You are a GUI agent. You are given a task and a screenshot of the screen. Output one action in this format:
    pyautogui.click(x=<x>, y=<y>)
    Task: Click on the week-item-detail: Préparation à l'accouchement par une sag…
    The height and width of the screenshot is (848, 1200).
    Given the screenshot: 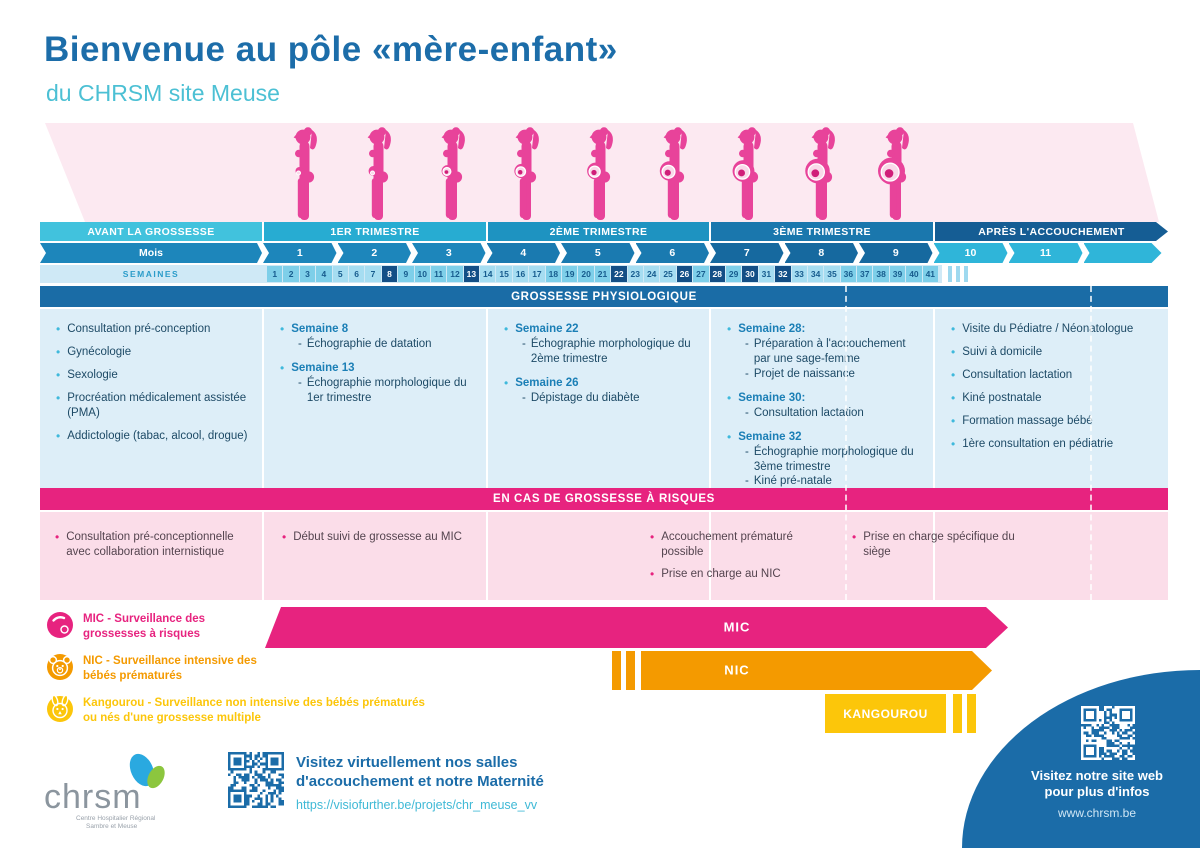 What is the action you would take?
    pyautogui.click(x=826, y=352)
    